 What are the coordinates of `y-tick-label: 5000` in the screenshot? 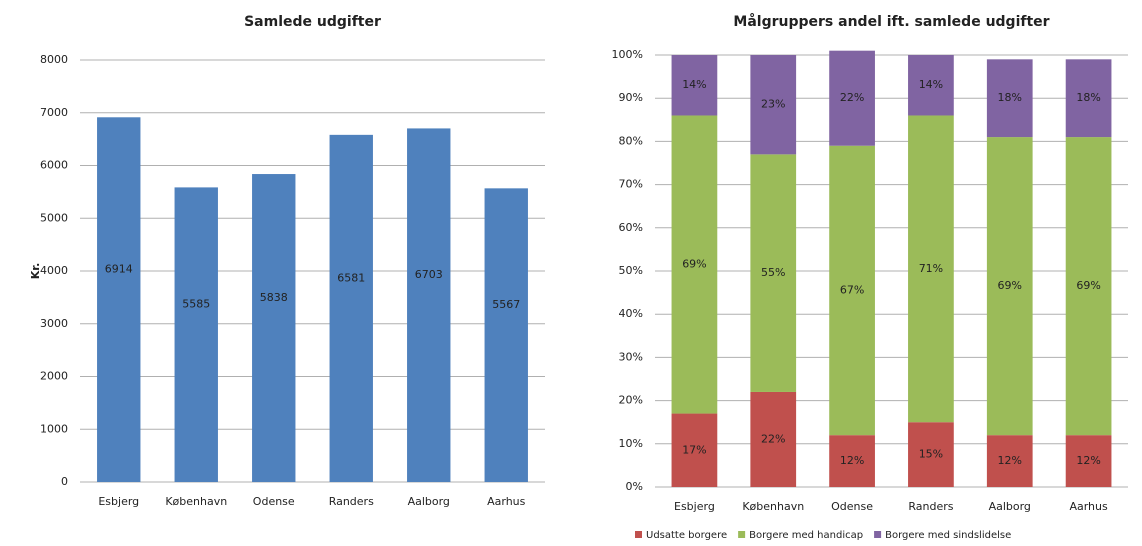 It's located at (54, 217).